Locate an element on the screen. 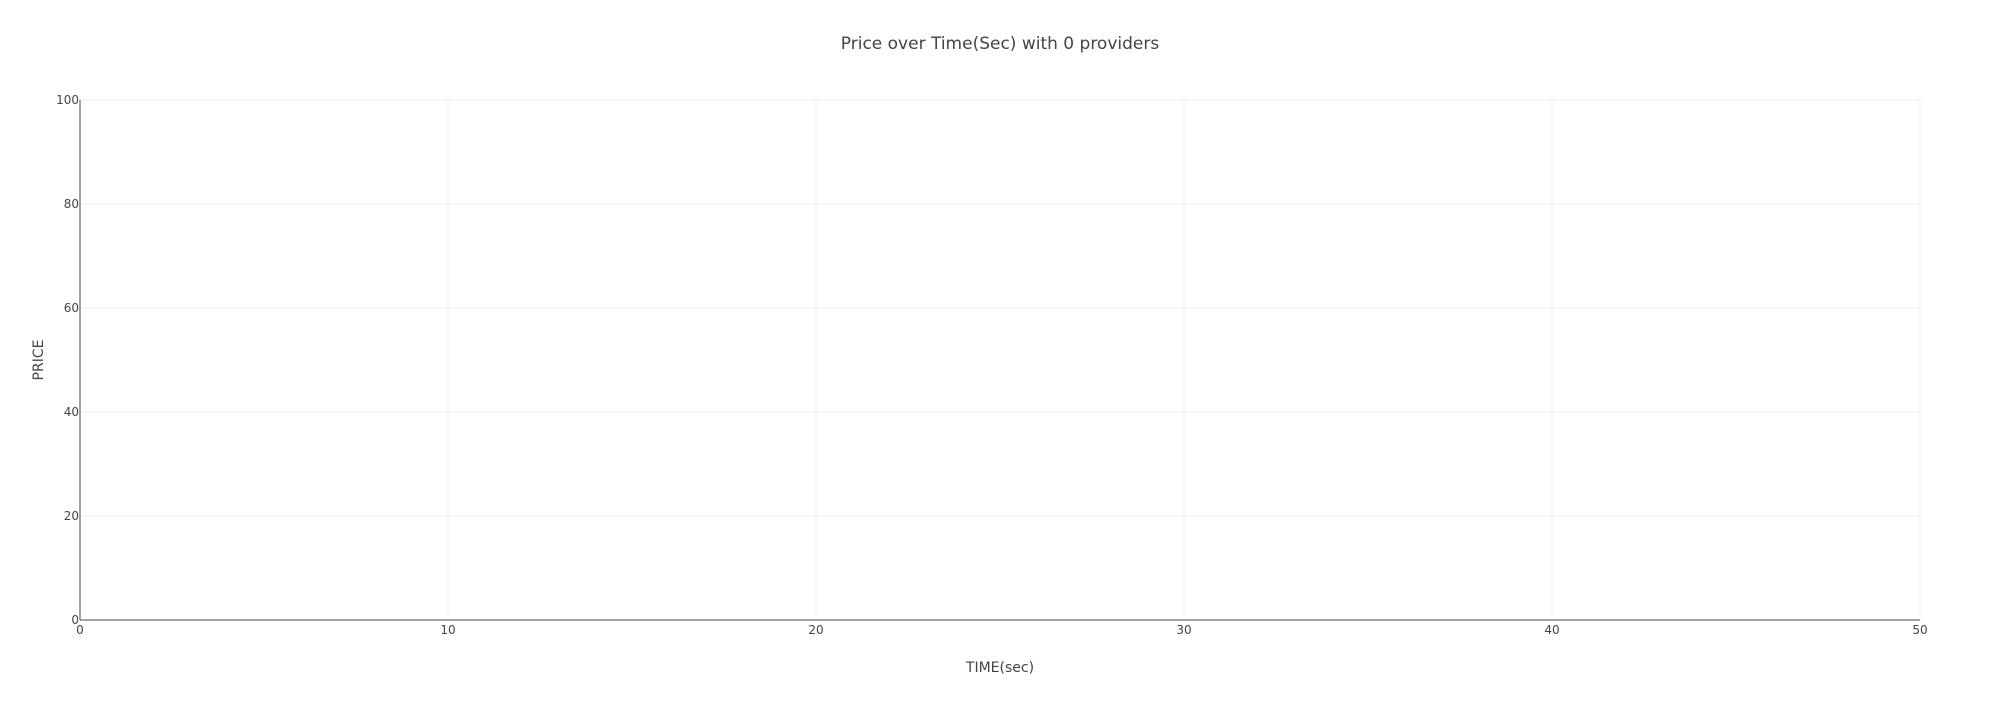  x-tick-label: 50 is located at coordinates (1919, 630).